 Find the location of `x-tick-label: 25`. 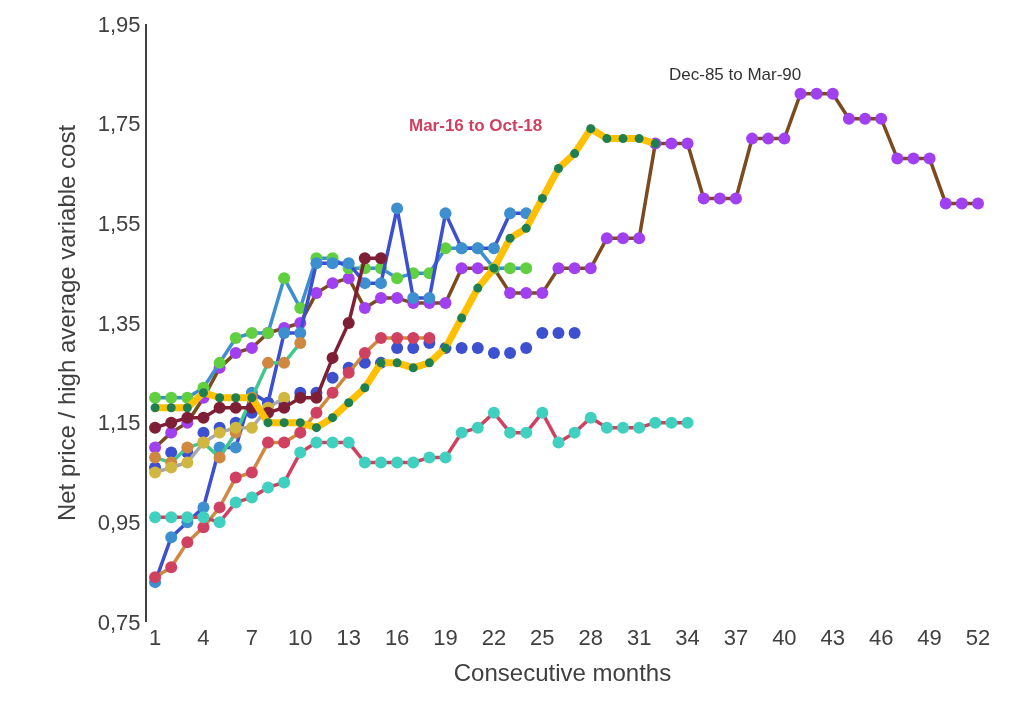

x-tick-label: 25 is located at coordinates (542, 637).